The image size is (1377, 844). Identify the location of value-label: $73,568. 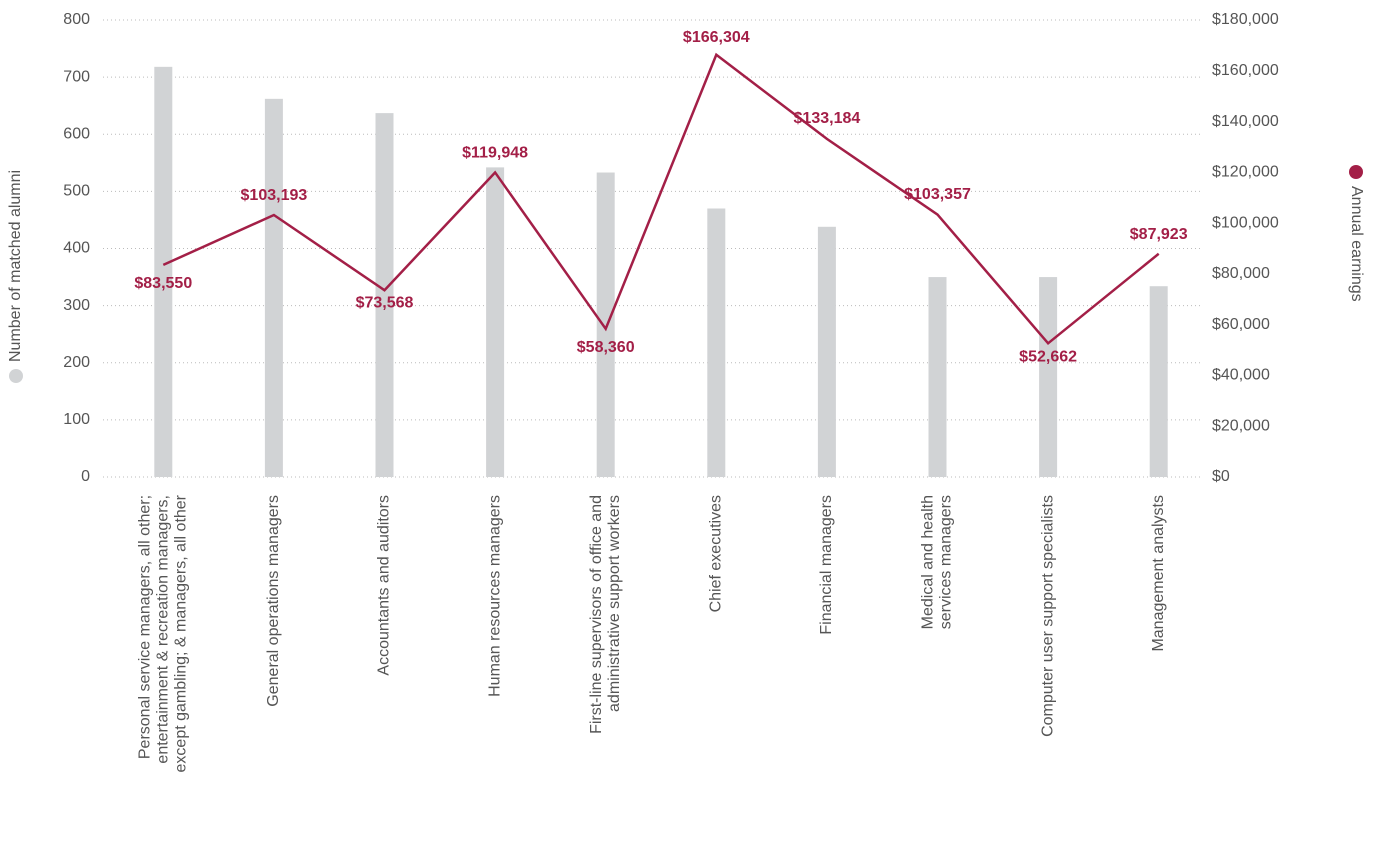
(385, 302).